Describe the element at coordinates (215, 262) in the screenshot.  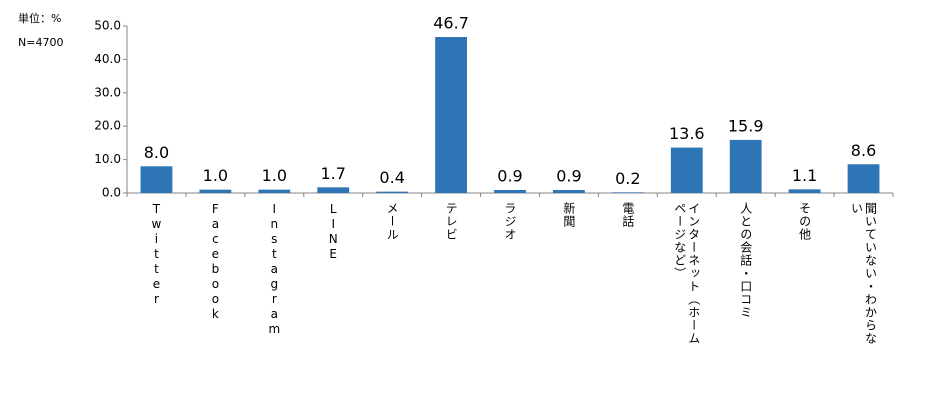
I see `x-tick-label: Facebook` at that location.